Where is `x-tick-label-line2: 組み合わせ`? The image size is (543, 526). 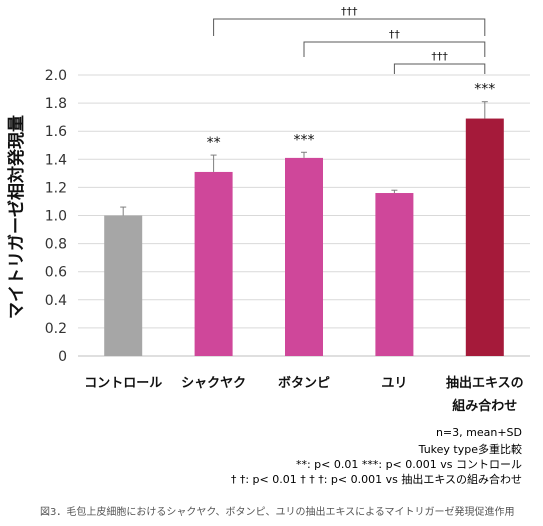
x-tick-label-line2: 組み合わせ is located at coordinates (484, 406).